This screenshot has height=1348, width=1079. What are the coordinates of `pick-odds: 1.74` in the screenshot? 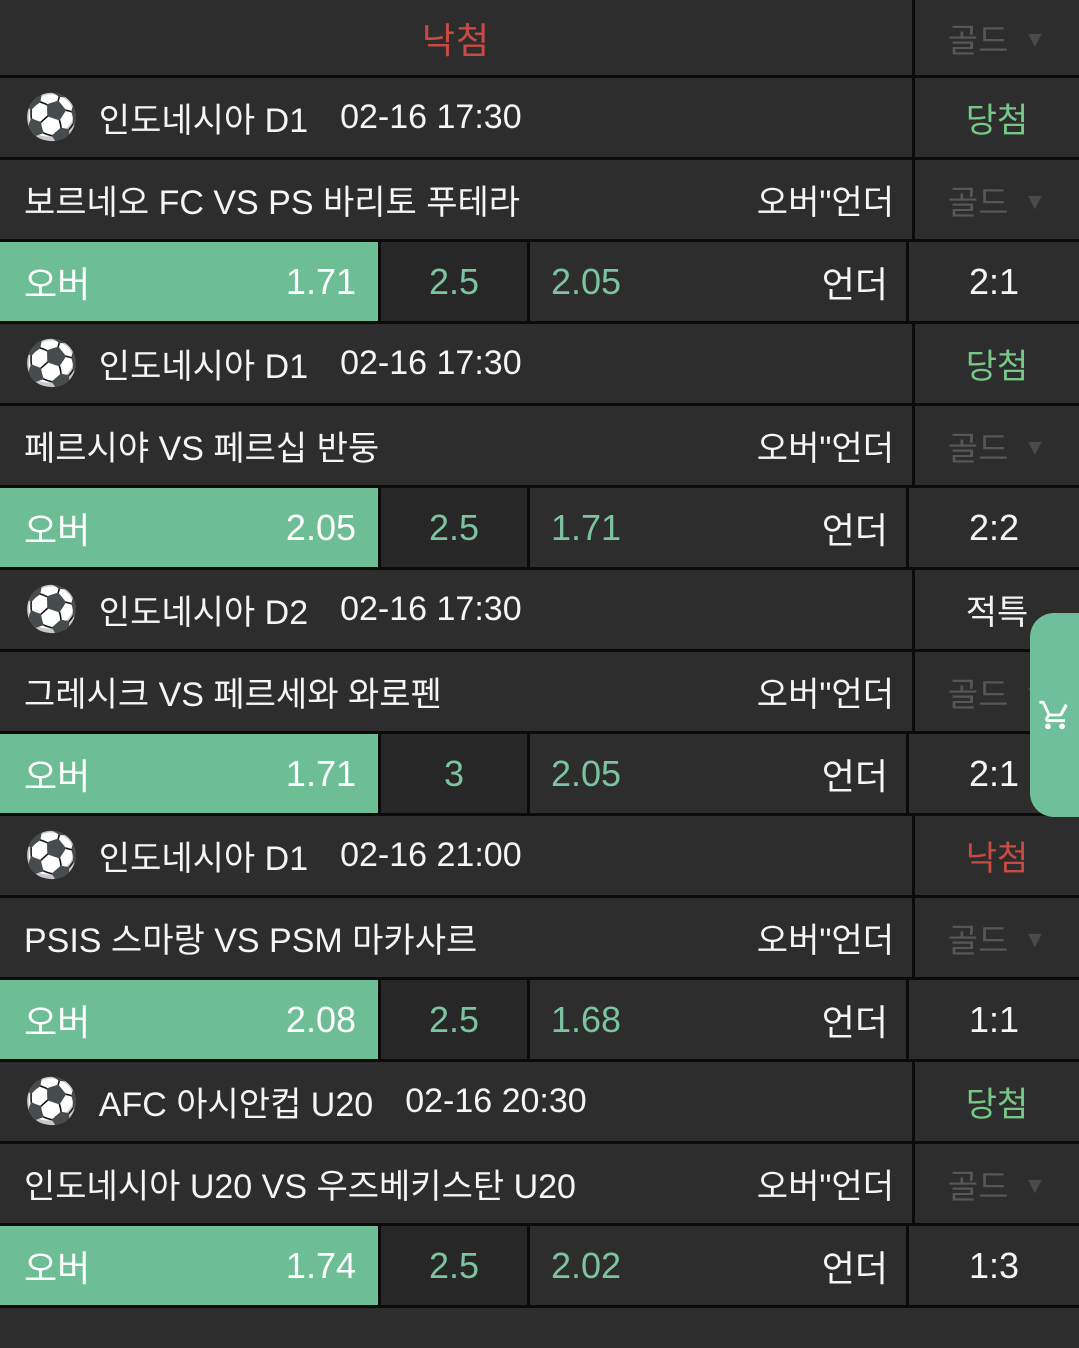 It's located at (320, 1265).